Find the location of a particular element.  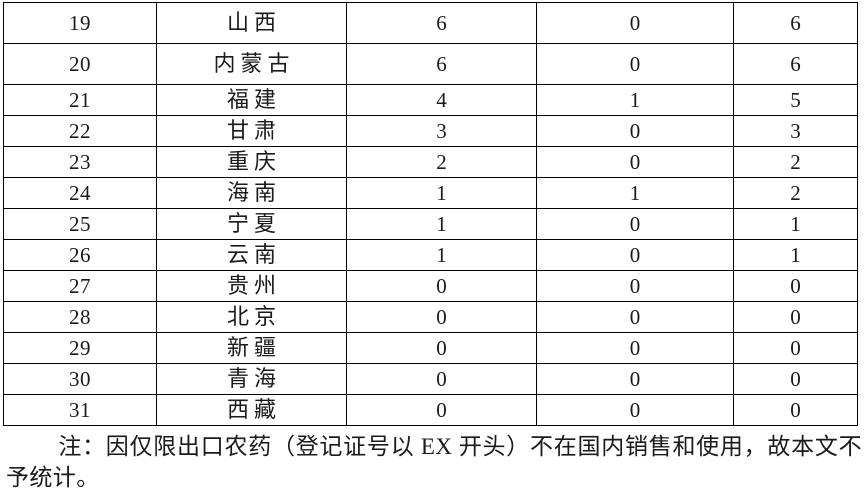

cell-index: 20 is located at coordinates (80, 64).